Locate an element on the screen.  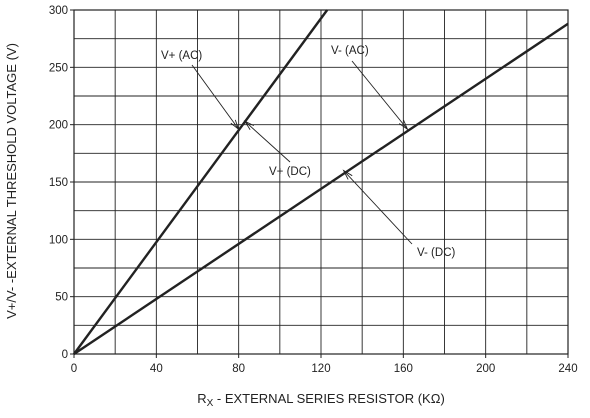
x-axis-label: RX - EXTERNAL SERIES RESISTOR (KΩ) is located at coordinates (321, 400).